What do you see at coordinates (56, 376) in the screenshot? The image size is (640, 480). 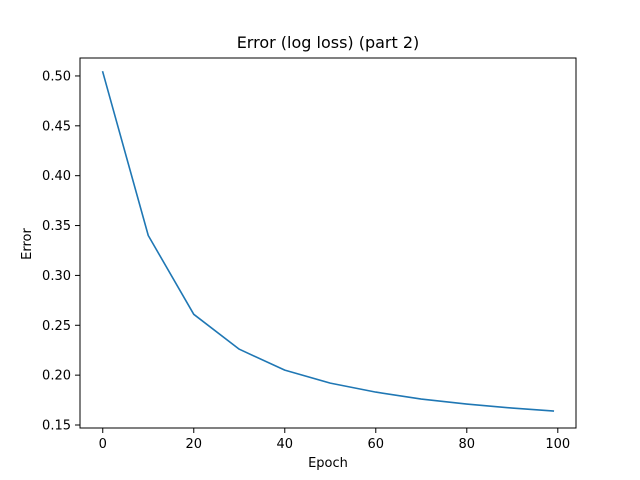 I see `y-tick-label: 0.20` at bounding box center [56, 376].